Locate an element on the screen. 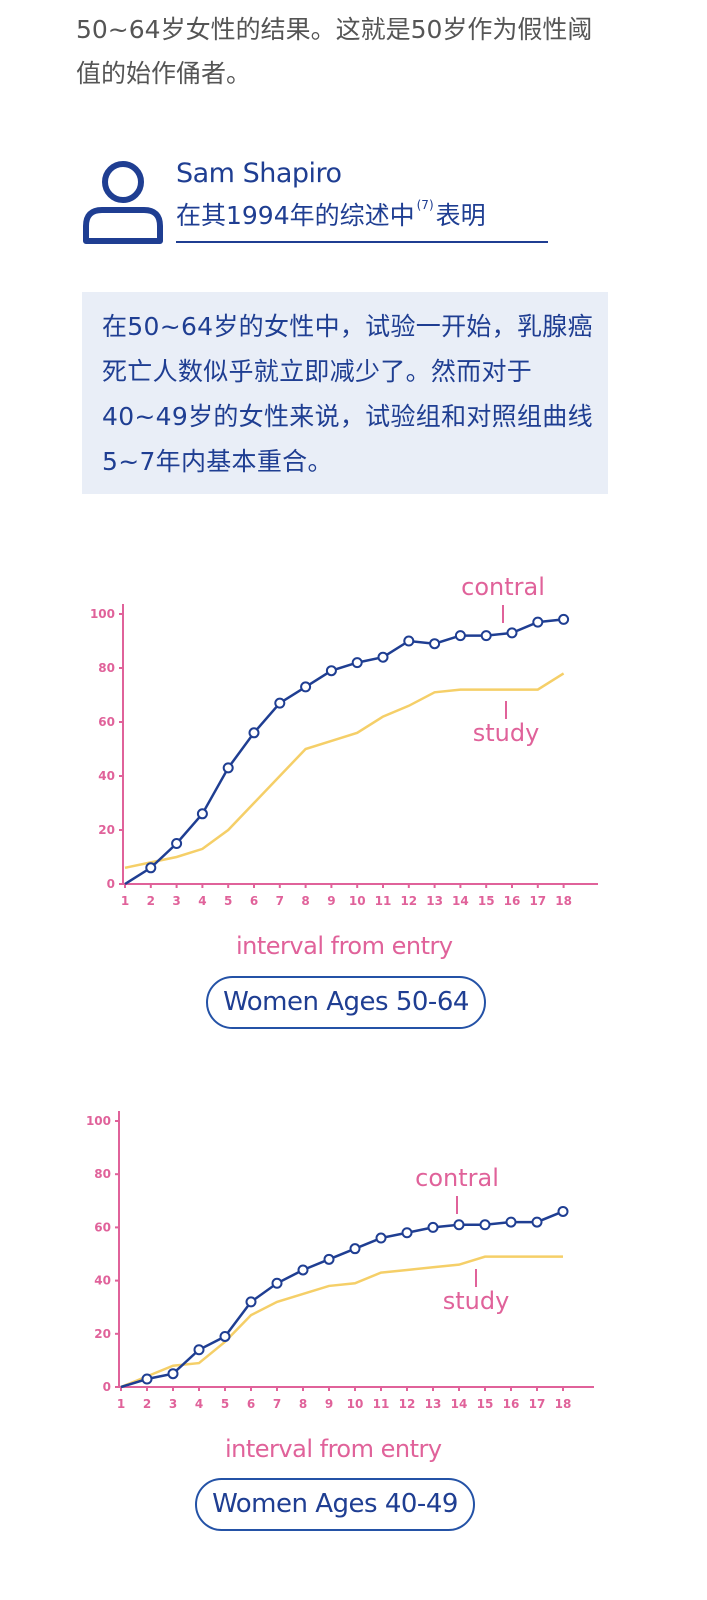 The image size is (707, 1600). person-icon is located at coordinates (123, 202).